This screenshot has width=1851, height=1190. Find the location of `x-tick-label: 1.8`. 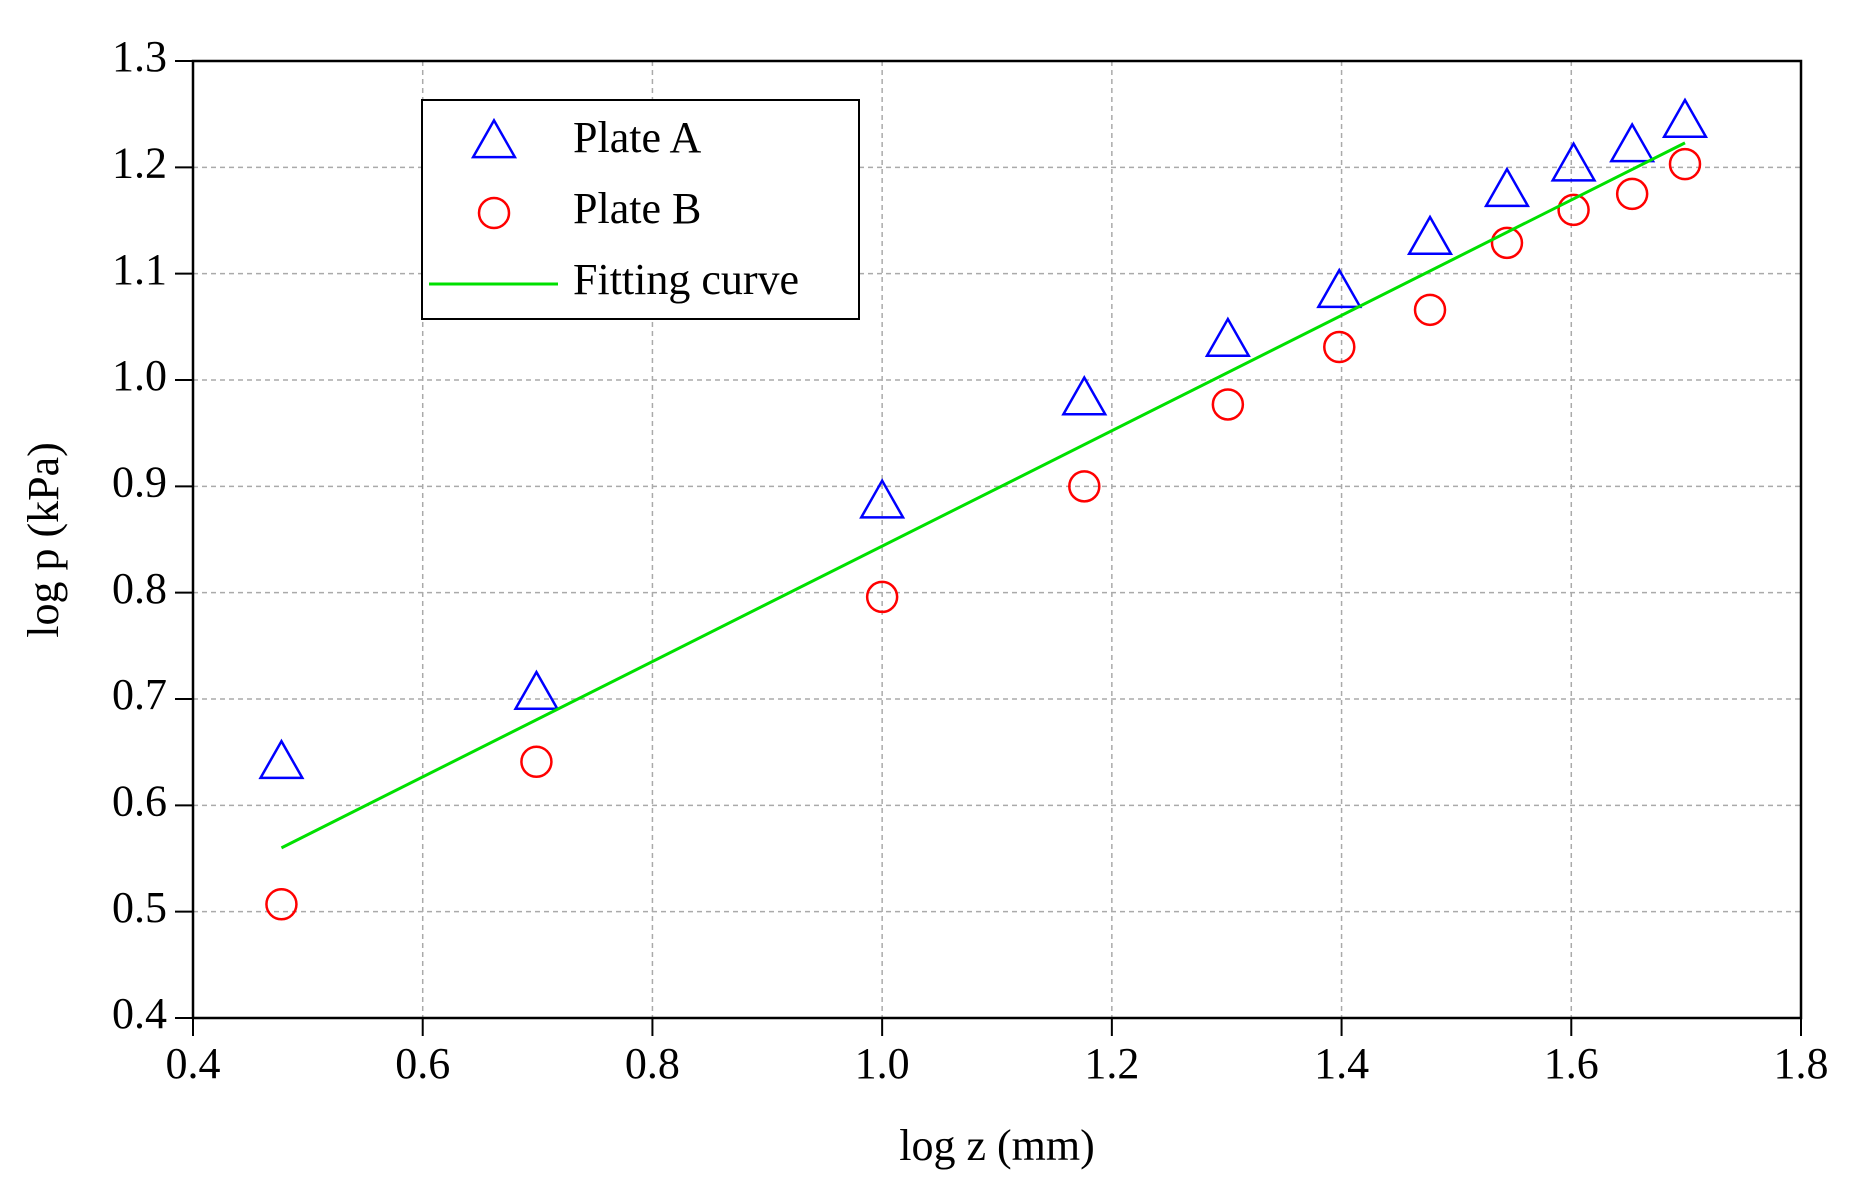

x-tick-label: 1.8 is located at coordinates (1801, 1063).